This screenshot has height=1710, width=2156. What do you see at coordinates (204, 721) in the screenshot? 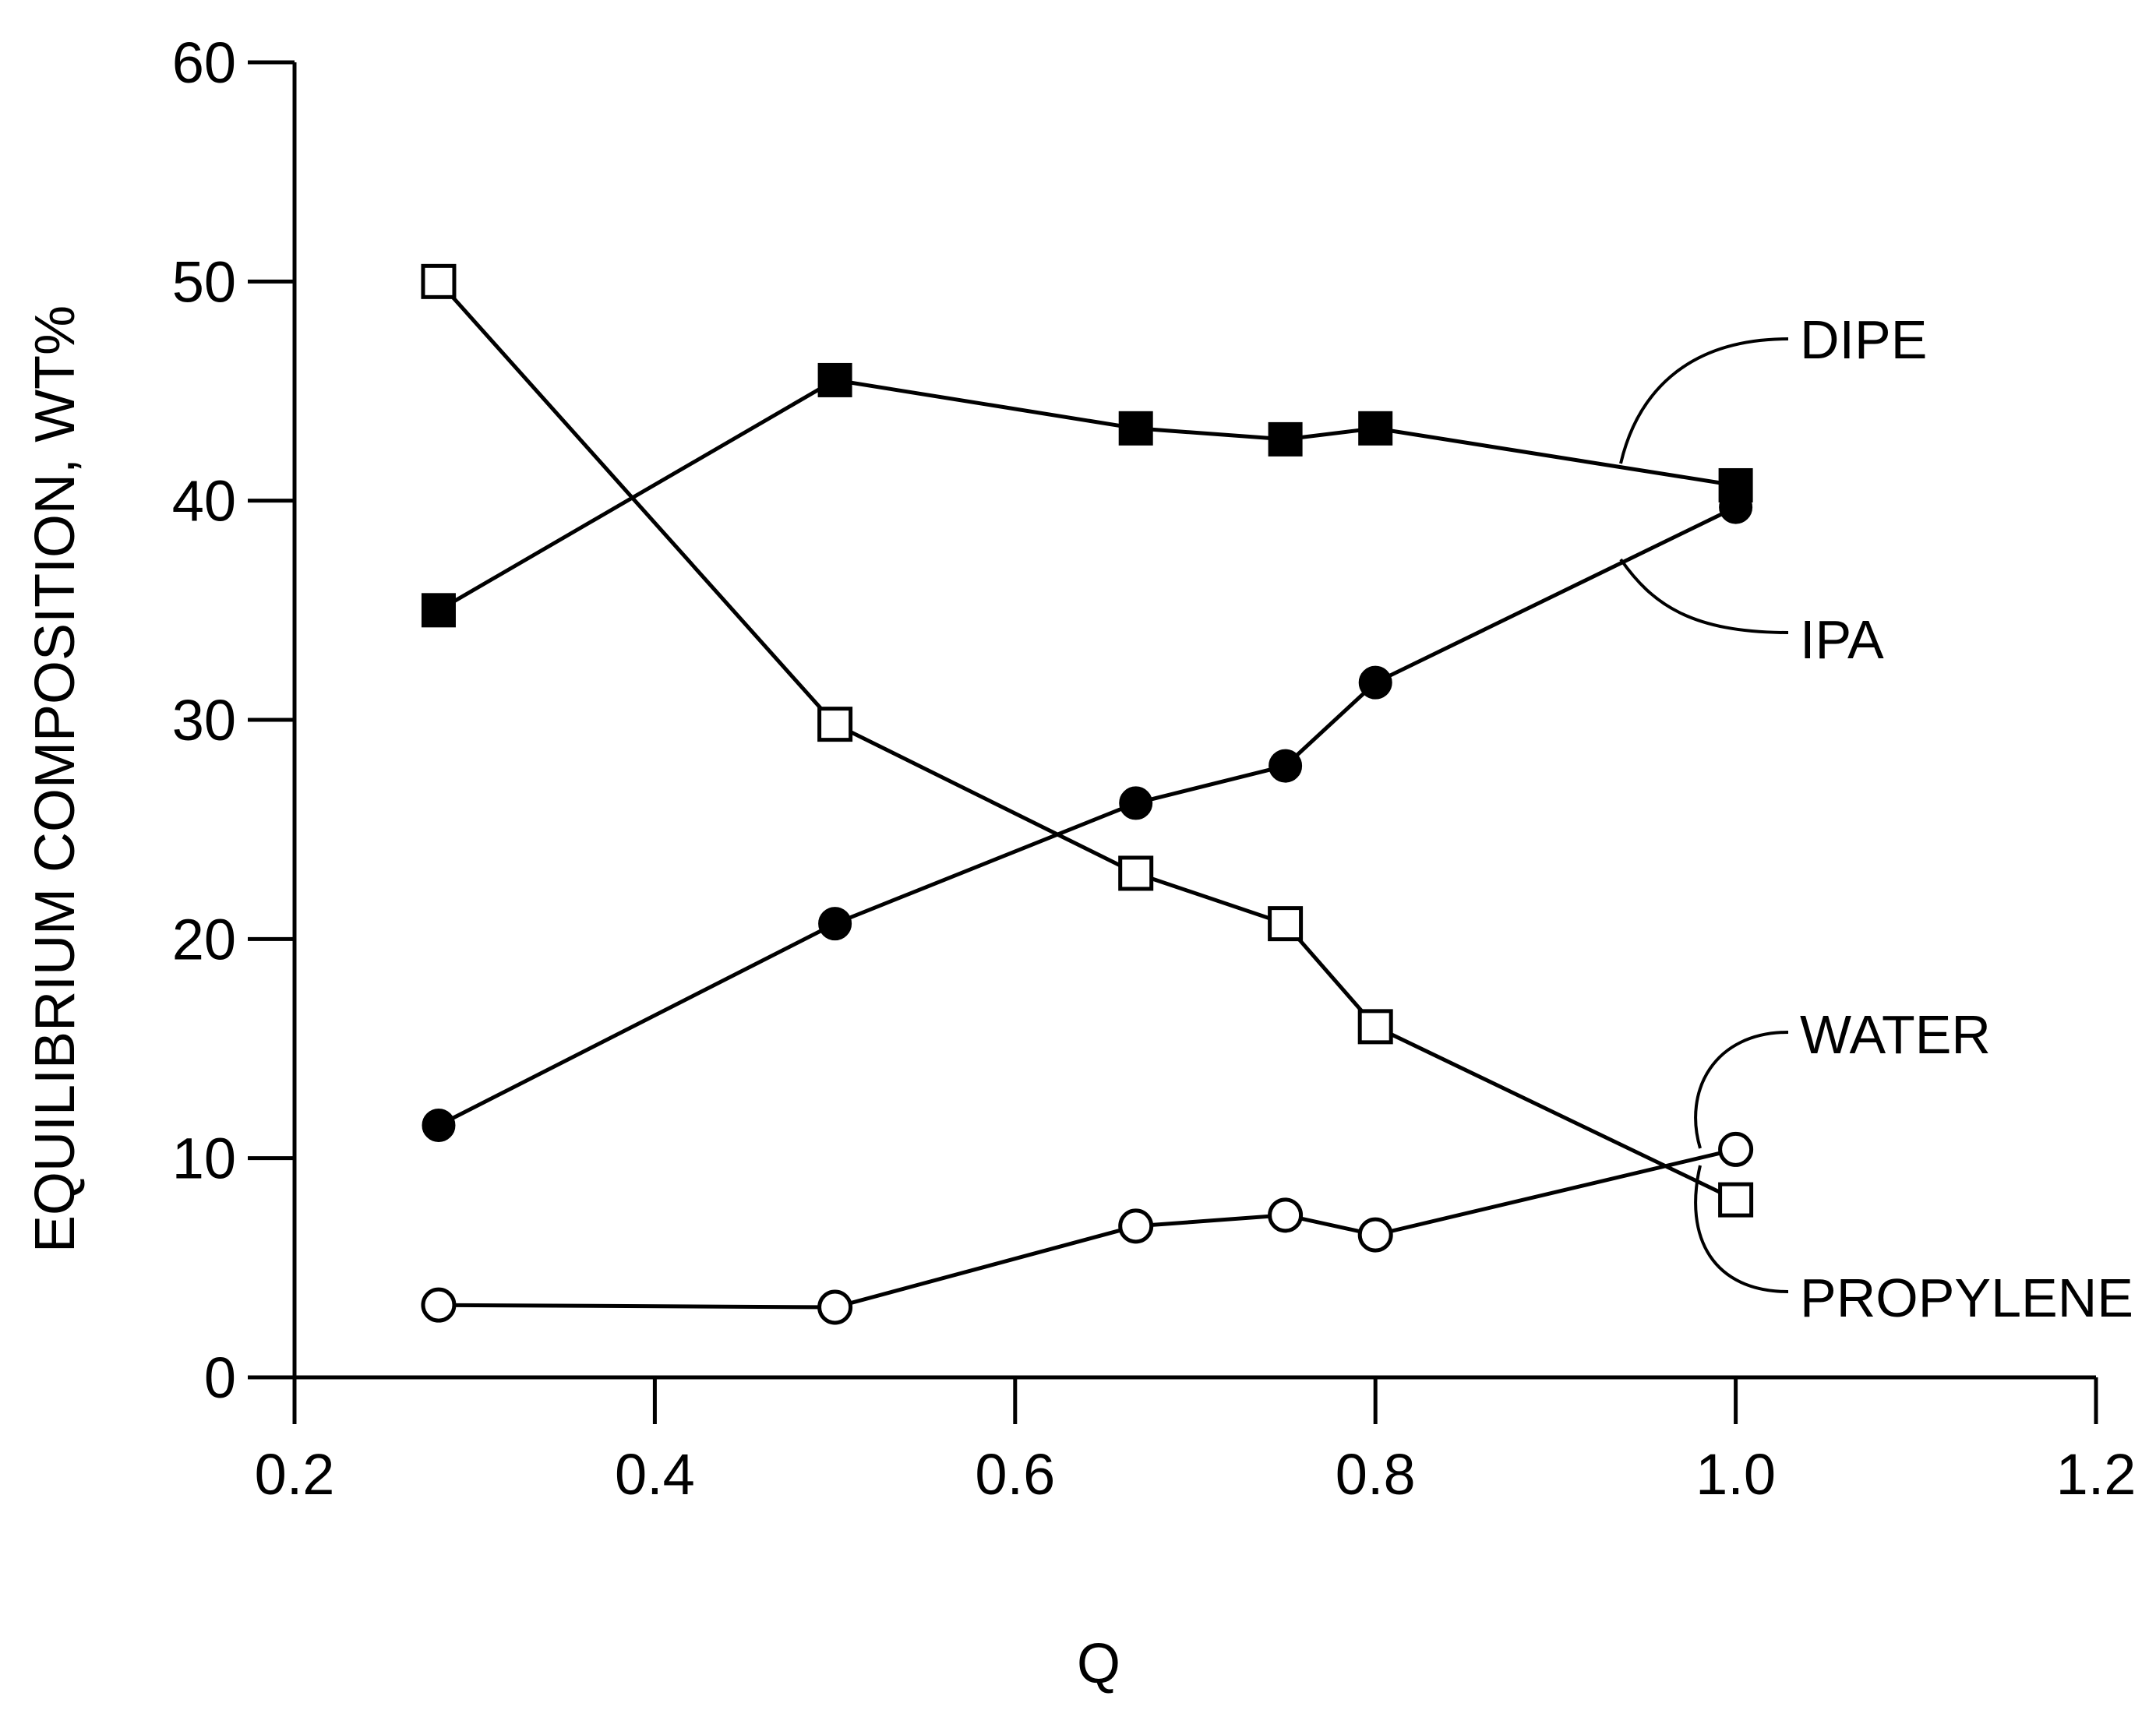
I see `y-tick-label: 30` at bounding box center [204, 721].